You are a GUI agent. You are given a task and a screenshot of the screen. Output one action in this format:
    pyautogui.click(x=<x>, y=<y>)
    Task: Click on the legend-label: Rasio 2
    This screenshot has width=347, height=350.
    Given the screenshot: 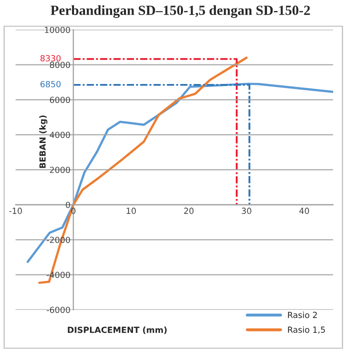 What is the action you would take?
    pyautogui.click(x=302, y=315)
    